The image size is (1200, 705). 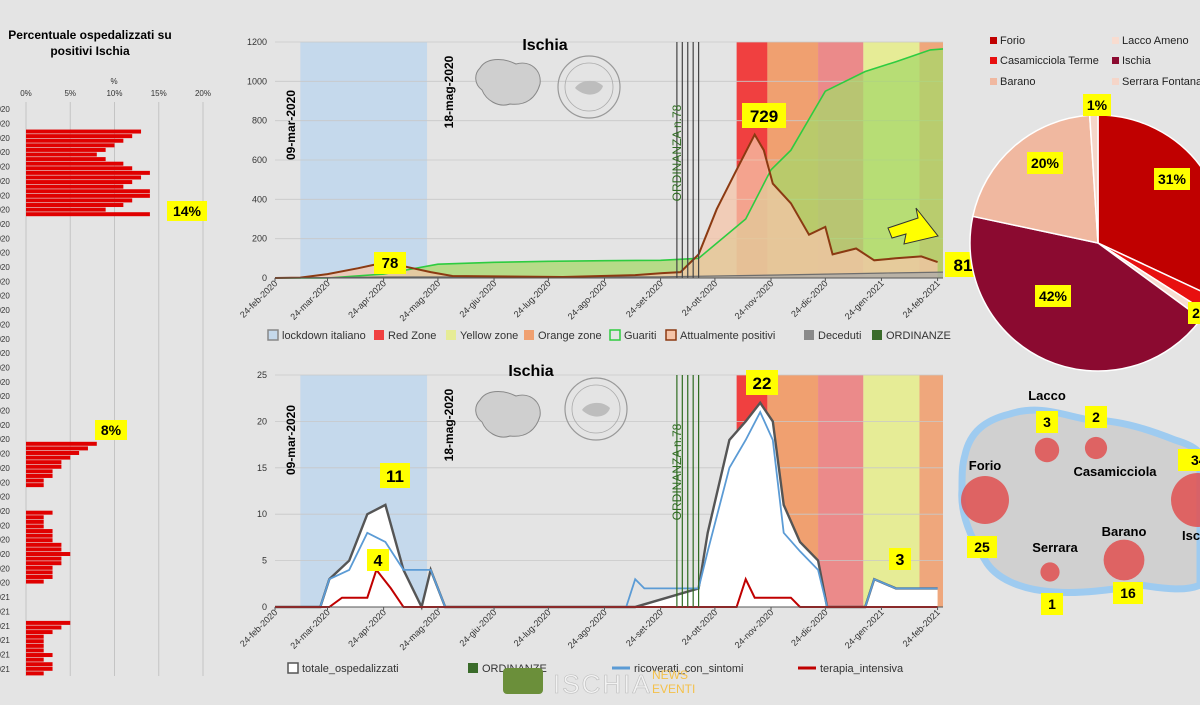 What do you see at coordinates (1012, 41) in the screenshot?
I see `legend-label: Forio` at bounding box center [1012, 41].